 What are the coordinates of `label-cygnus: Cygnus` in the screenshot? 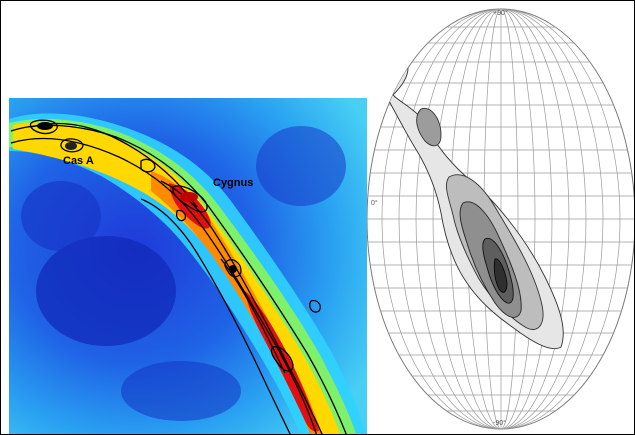 It's located at (233, 183).